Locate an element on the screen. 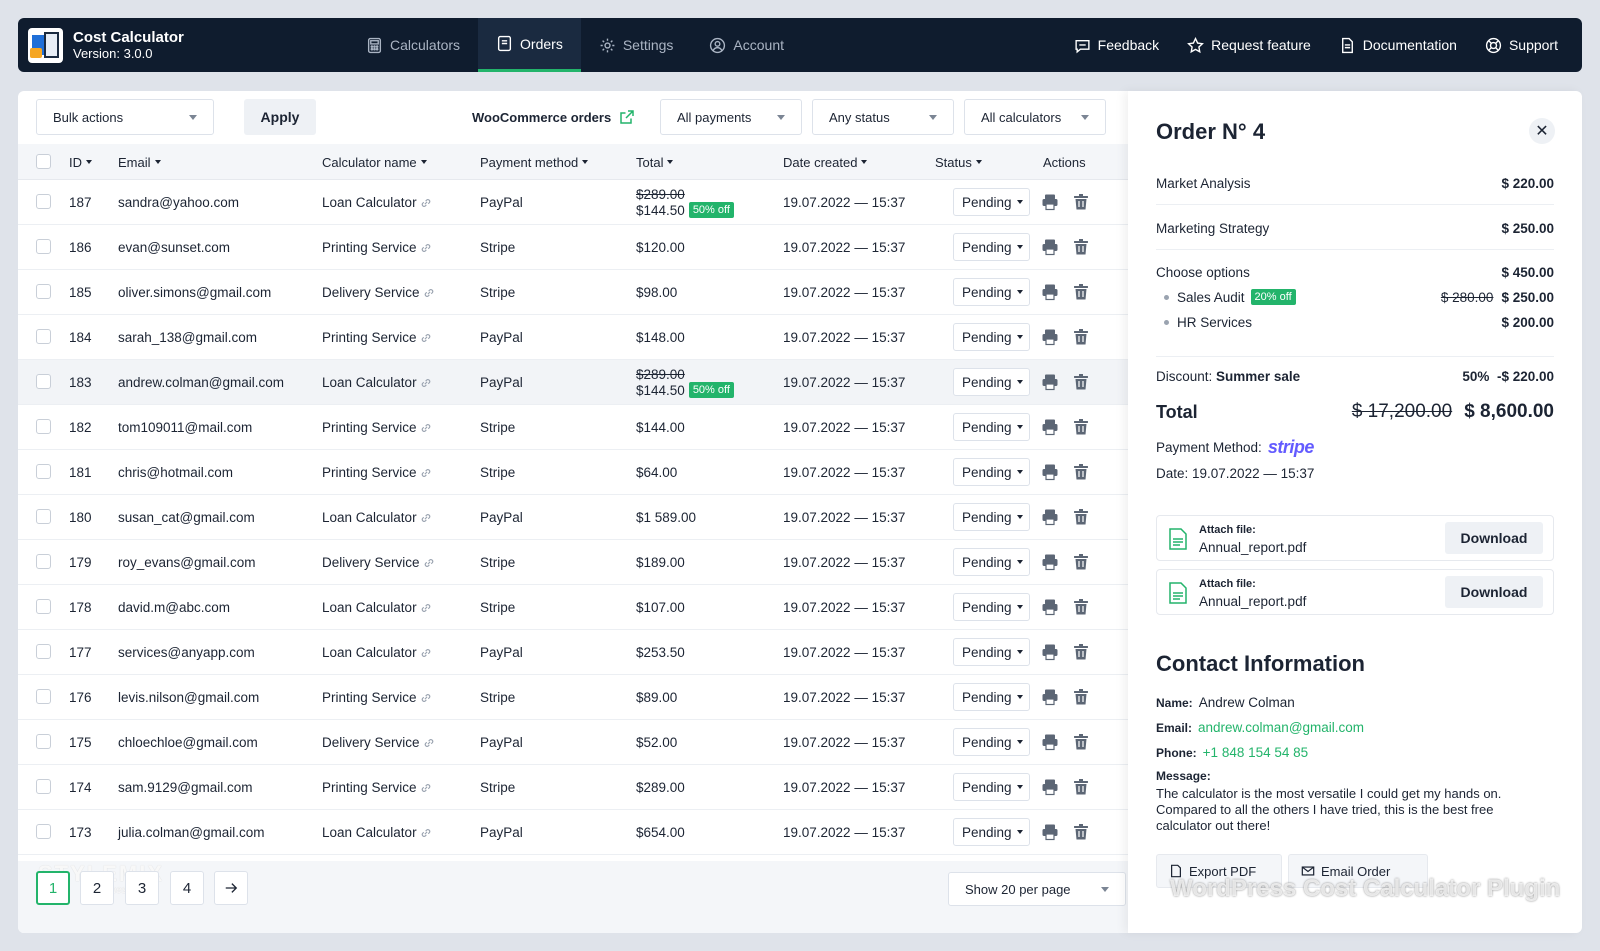  close-button: ✕ is located at coordinates (1542, 131).